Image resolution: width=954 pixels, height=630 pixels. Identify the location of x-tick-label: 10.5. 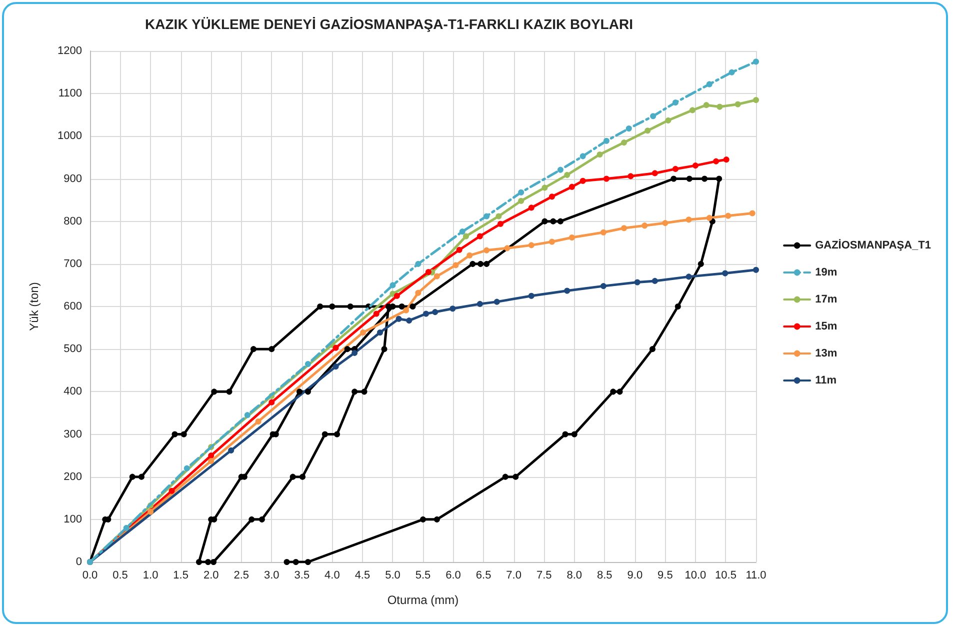
(725, 576).